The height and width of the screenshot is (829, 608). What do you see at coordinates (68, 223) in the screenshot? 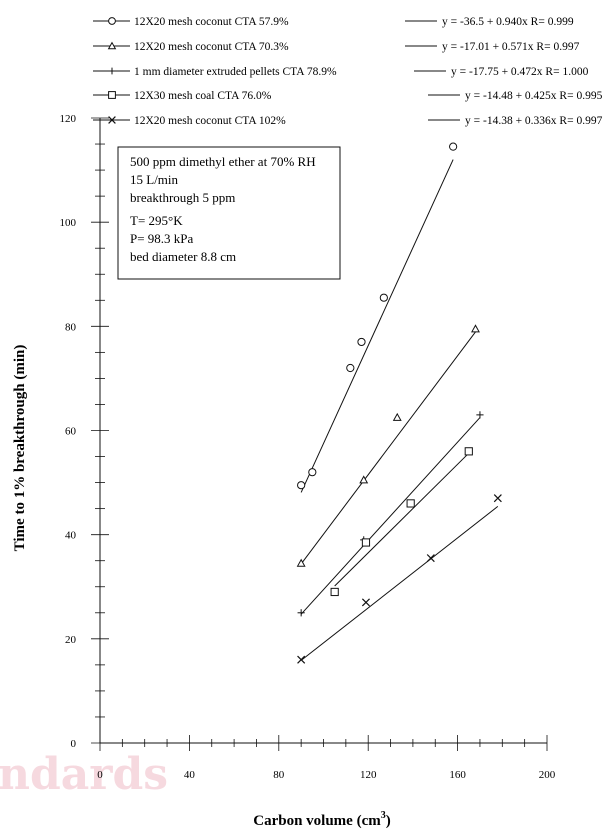
I see `y-tick-label: 100` at bounding box center [68, 223].